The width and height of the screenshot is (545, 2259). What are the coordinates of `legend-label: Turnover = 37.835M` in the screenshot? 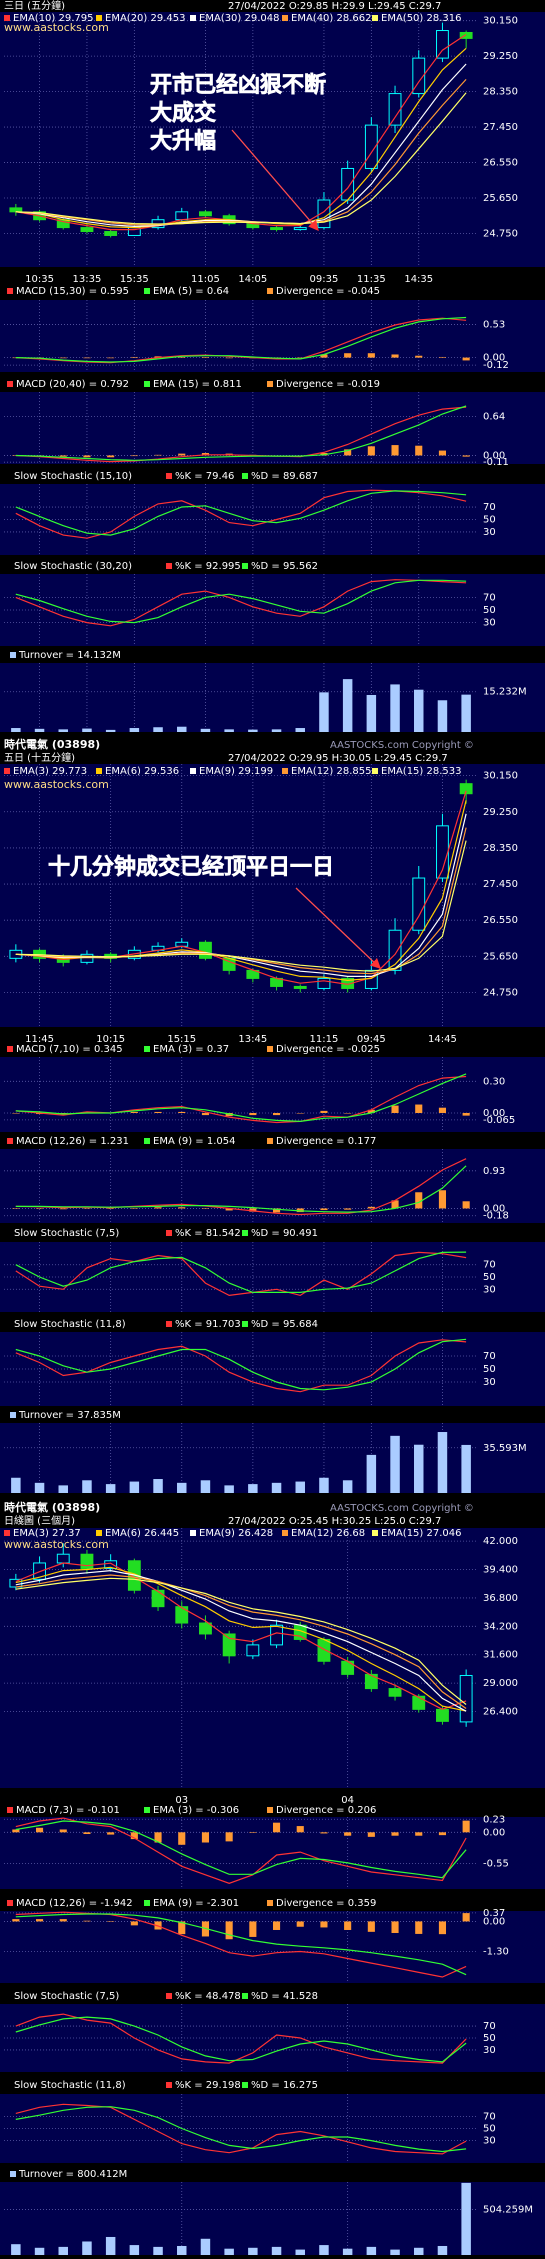 It's located at (69, 1415).